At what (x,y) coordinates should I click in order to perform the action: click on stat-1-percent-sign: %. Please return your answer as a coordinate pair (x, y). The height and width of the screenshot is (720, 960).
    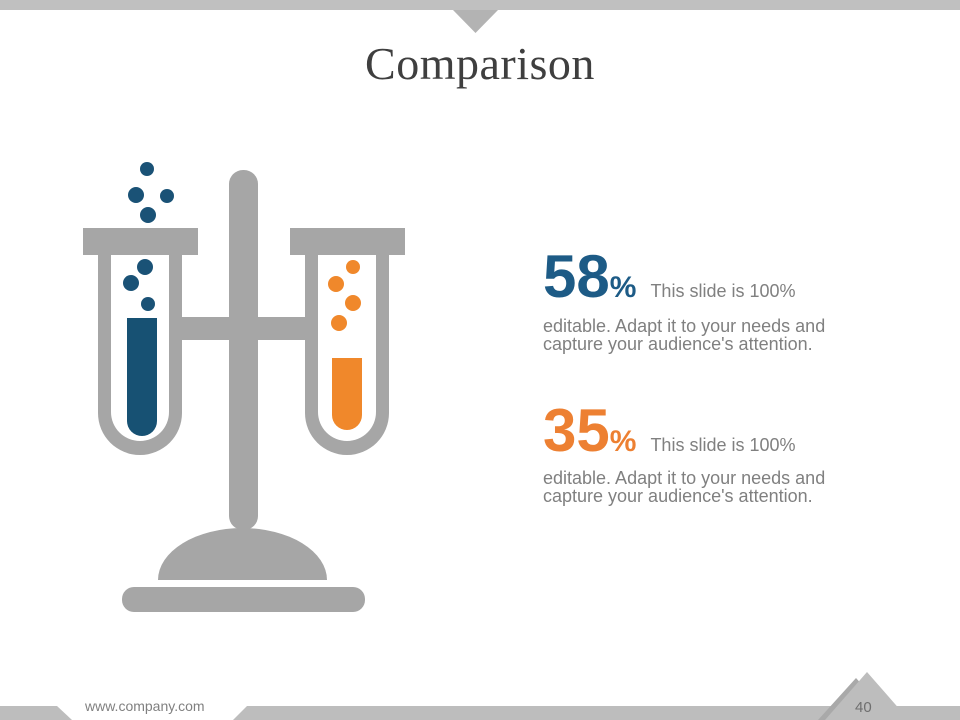
    Looking at the image, I should click on (623, 287).